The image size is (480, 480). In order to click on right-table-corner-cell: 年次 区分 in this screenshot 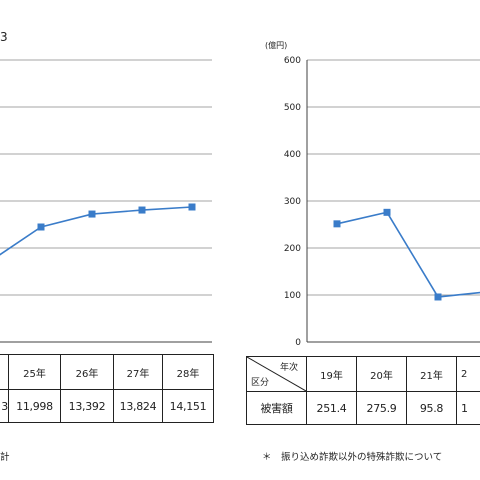, I will do `click(276, 374)`.